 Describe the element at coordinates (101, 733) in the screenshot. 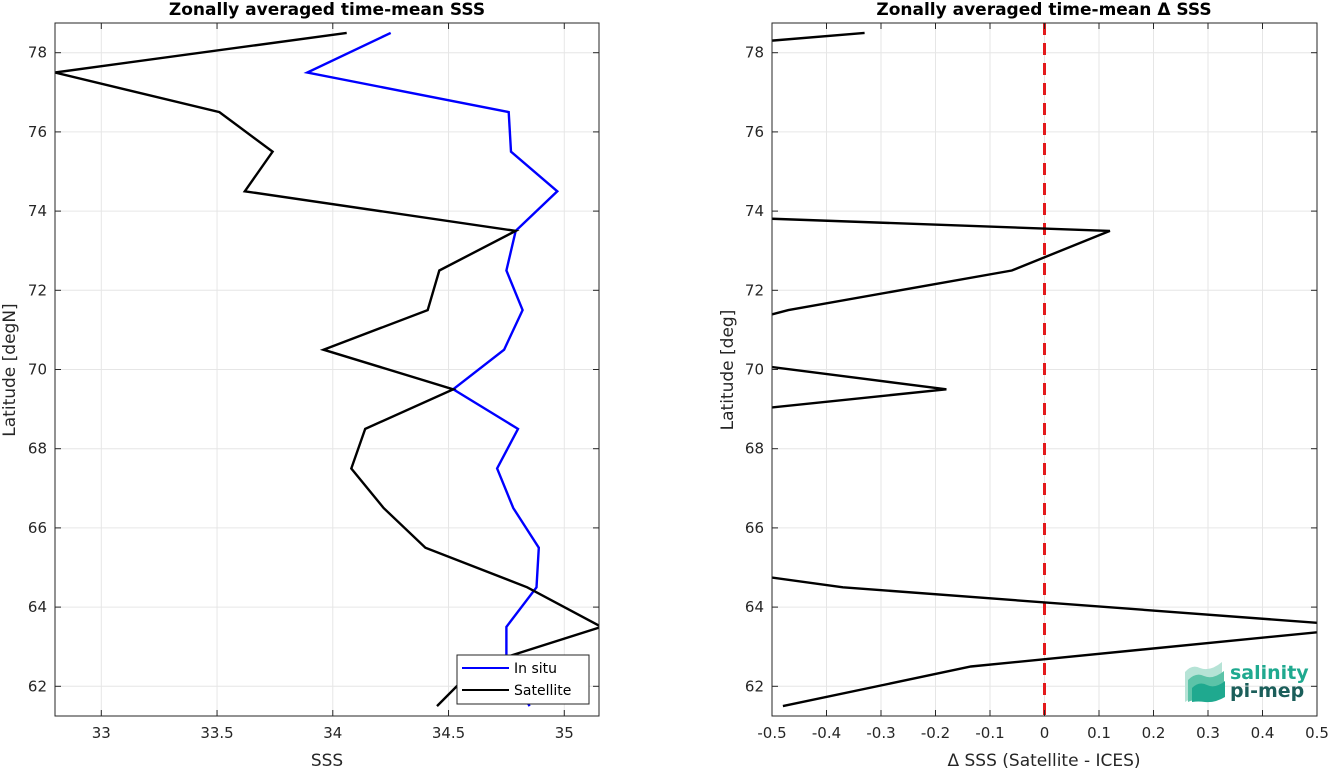

I see `left-x-tick-label: 33` at that location.